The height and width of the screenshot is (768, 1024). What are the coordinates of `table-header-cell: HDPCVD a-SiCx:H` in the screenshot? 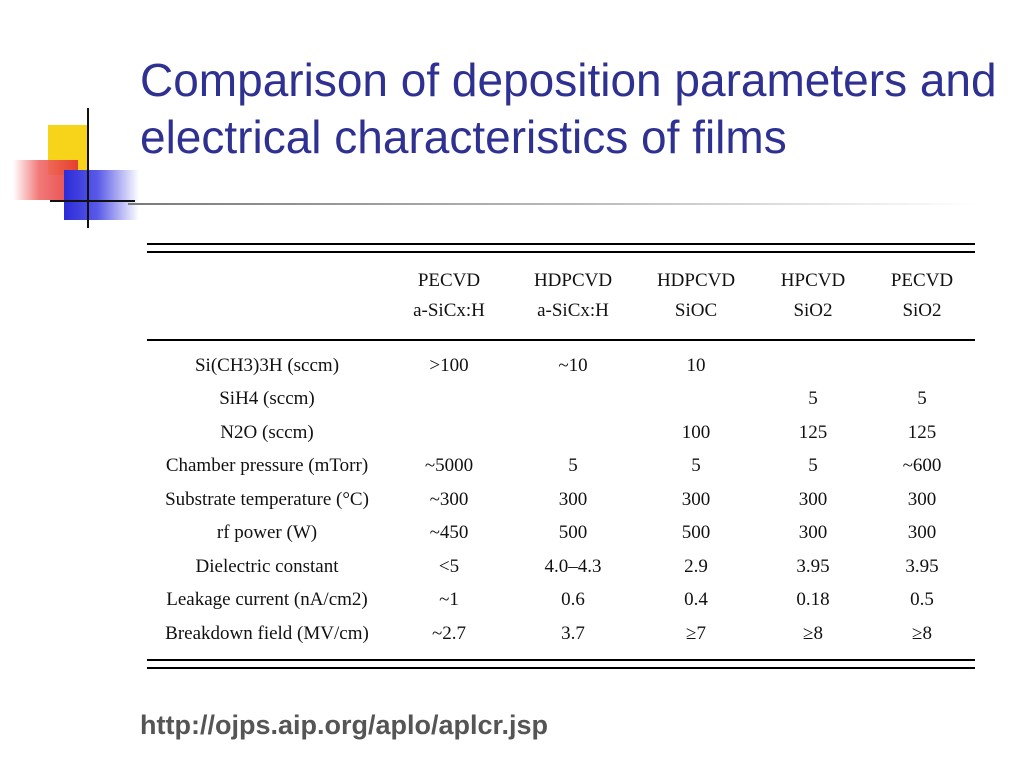 It's located at (573, 296).